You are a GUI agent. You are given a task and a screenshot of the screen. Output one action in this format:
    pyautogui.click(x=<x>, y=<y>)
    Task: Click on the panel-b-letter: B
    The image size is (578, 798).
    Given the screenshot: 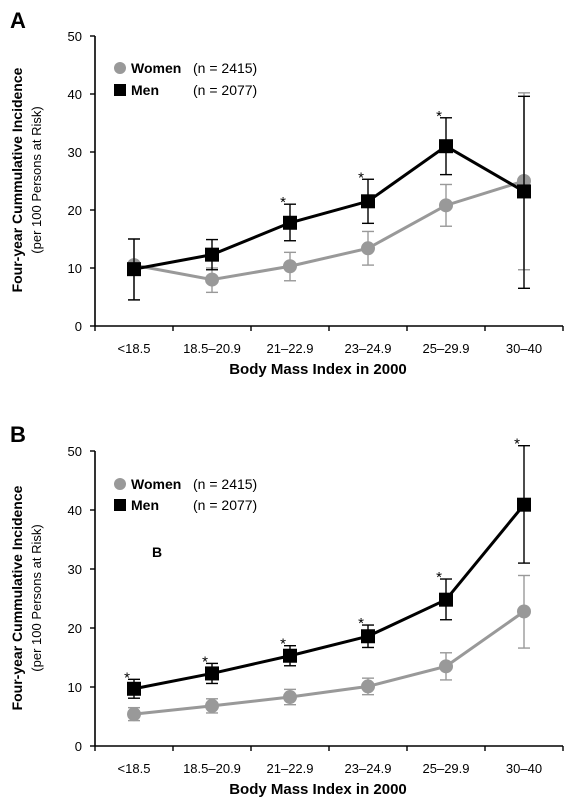 What is the action you would take?
    pyautogui.click(x=18, y=434)
    